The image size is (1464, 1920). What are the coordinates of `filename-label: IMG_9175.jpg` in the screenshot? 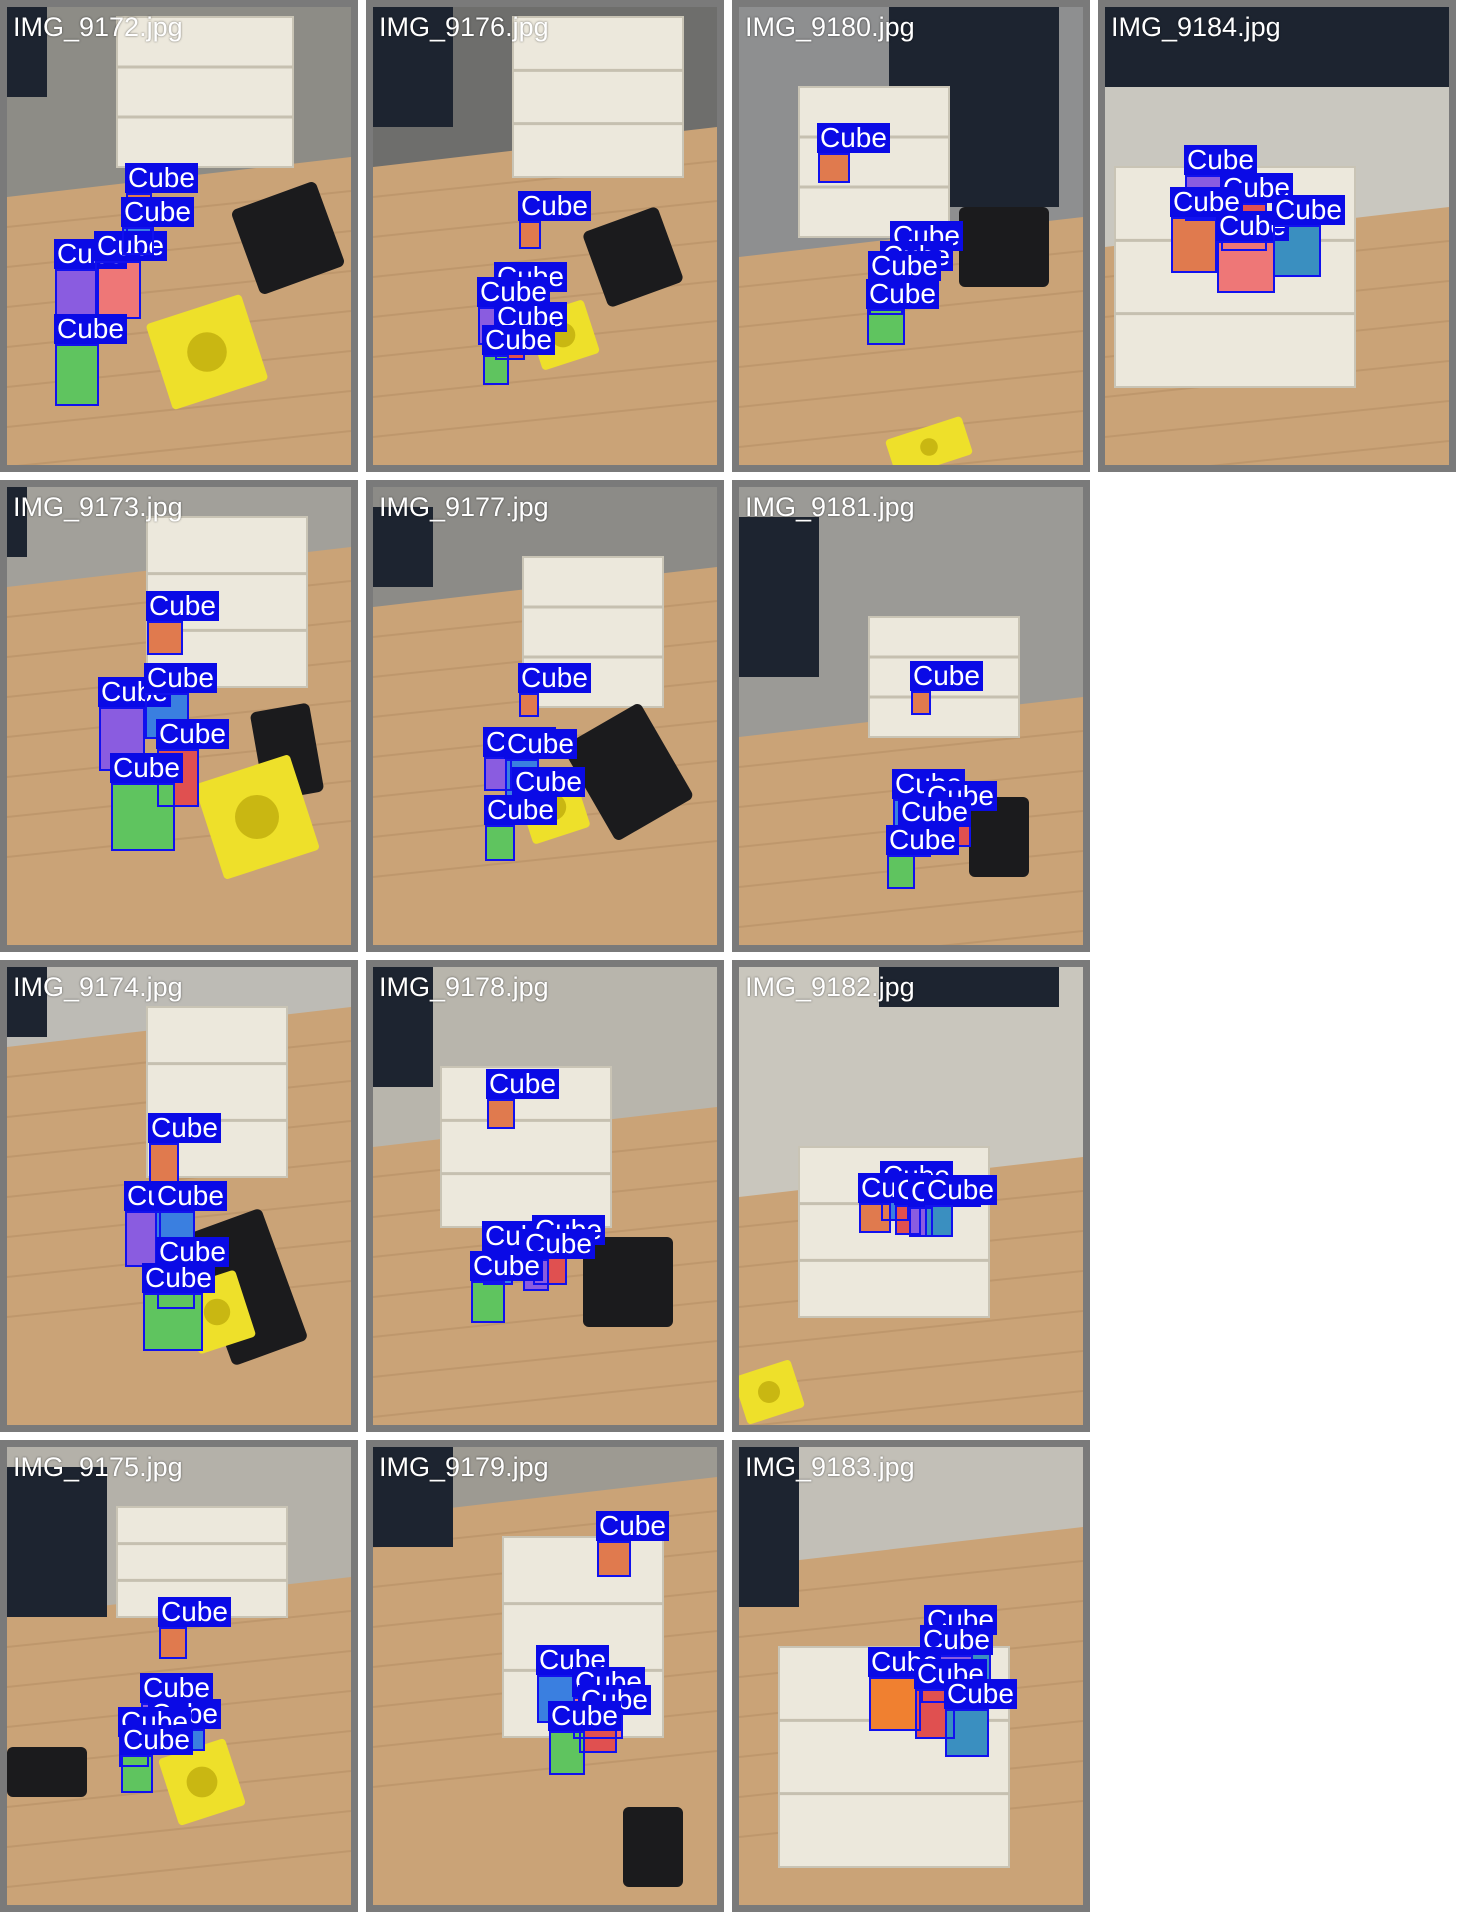 It's located at (98, 1467).